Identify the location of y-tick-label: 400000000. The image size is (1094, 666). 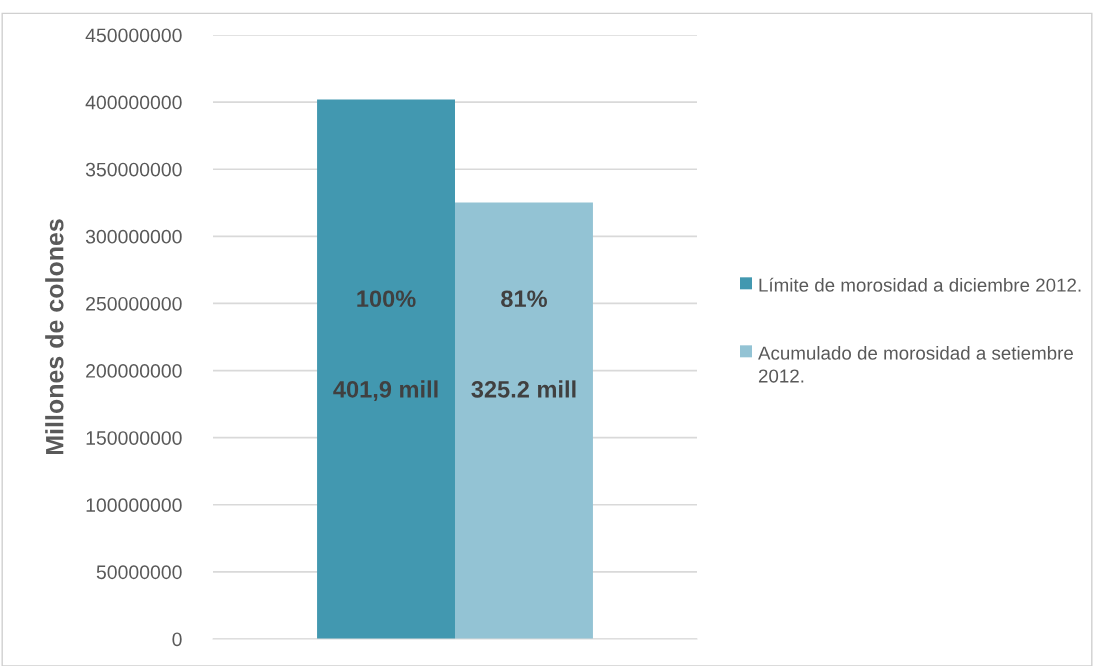
(133, 102).